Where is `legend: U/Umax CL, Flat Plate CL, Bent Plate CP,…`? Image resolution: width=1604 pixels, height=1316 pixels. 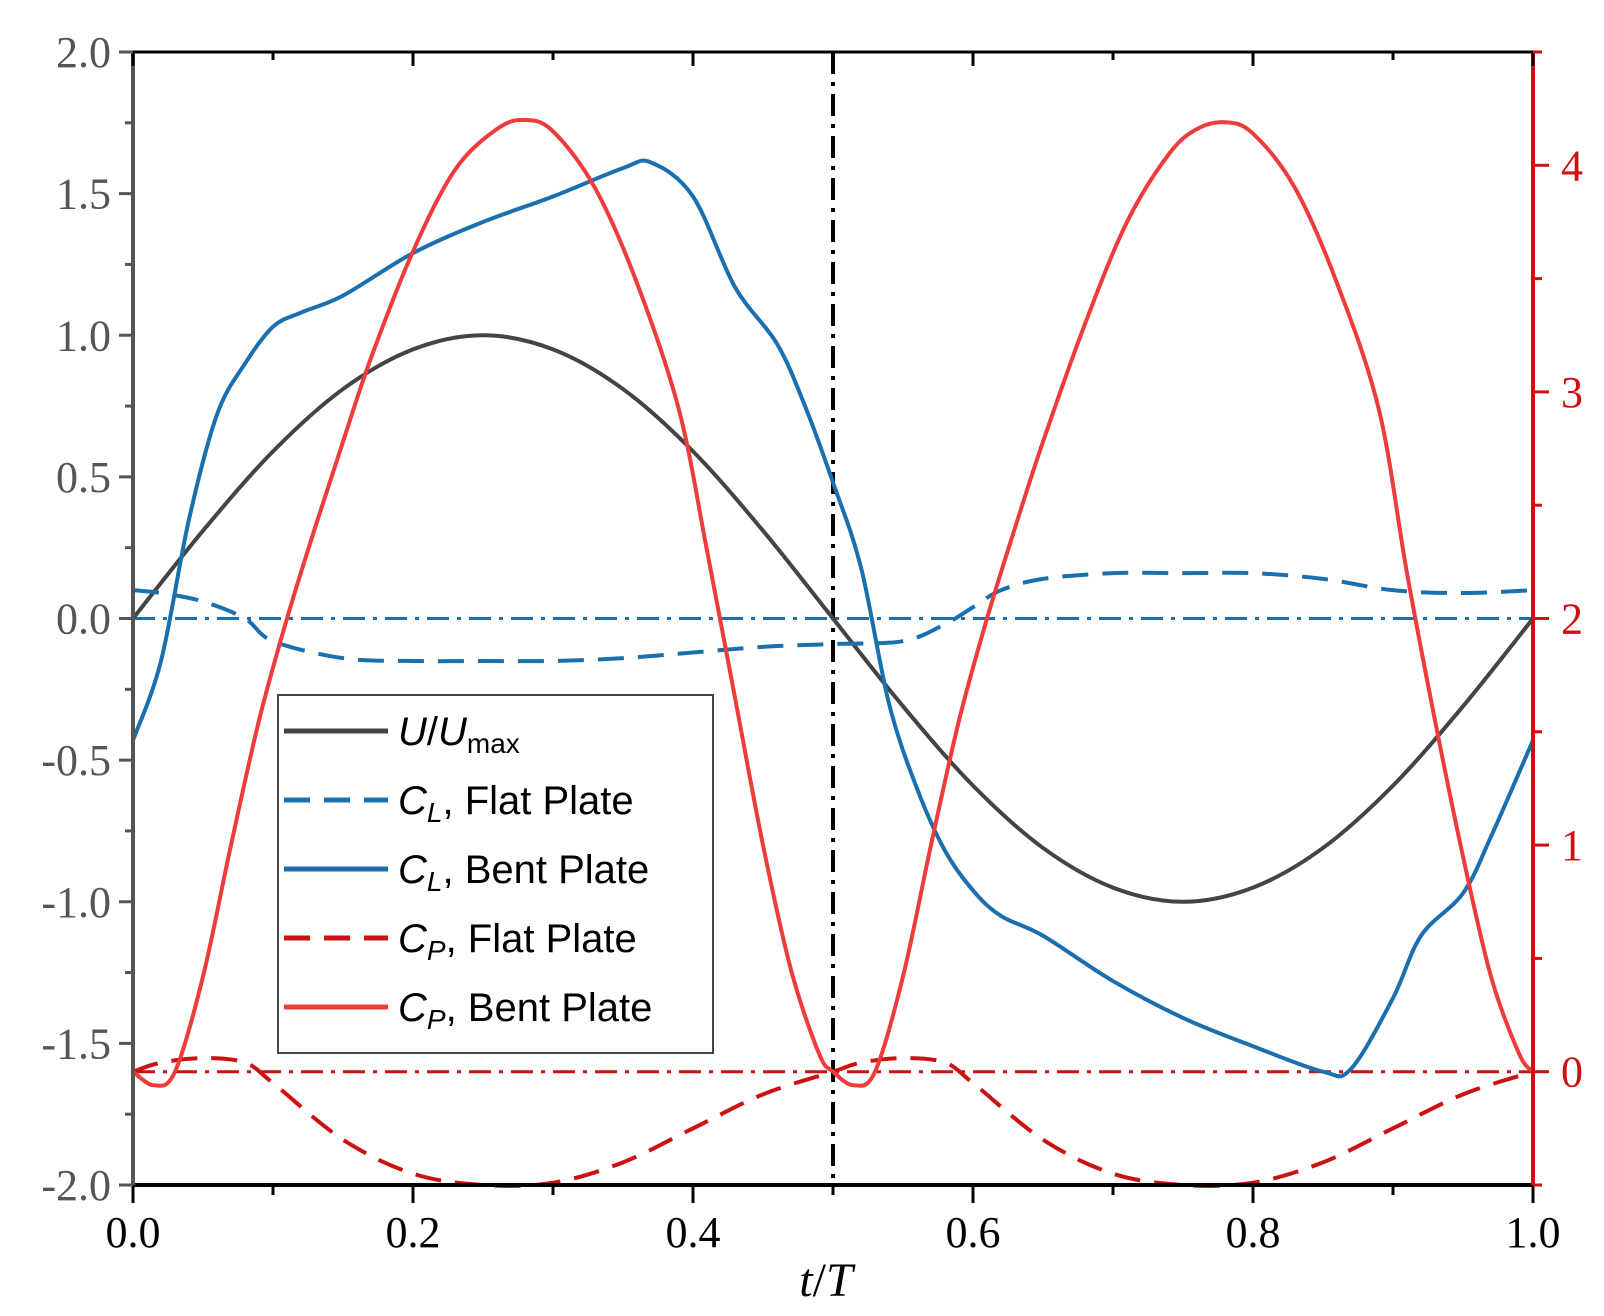
legend: U/Umax CL, Flat Plate CL, Bent Plate CP,… is located at coordinates (495, 874).